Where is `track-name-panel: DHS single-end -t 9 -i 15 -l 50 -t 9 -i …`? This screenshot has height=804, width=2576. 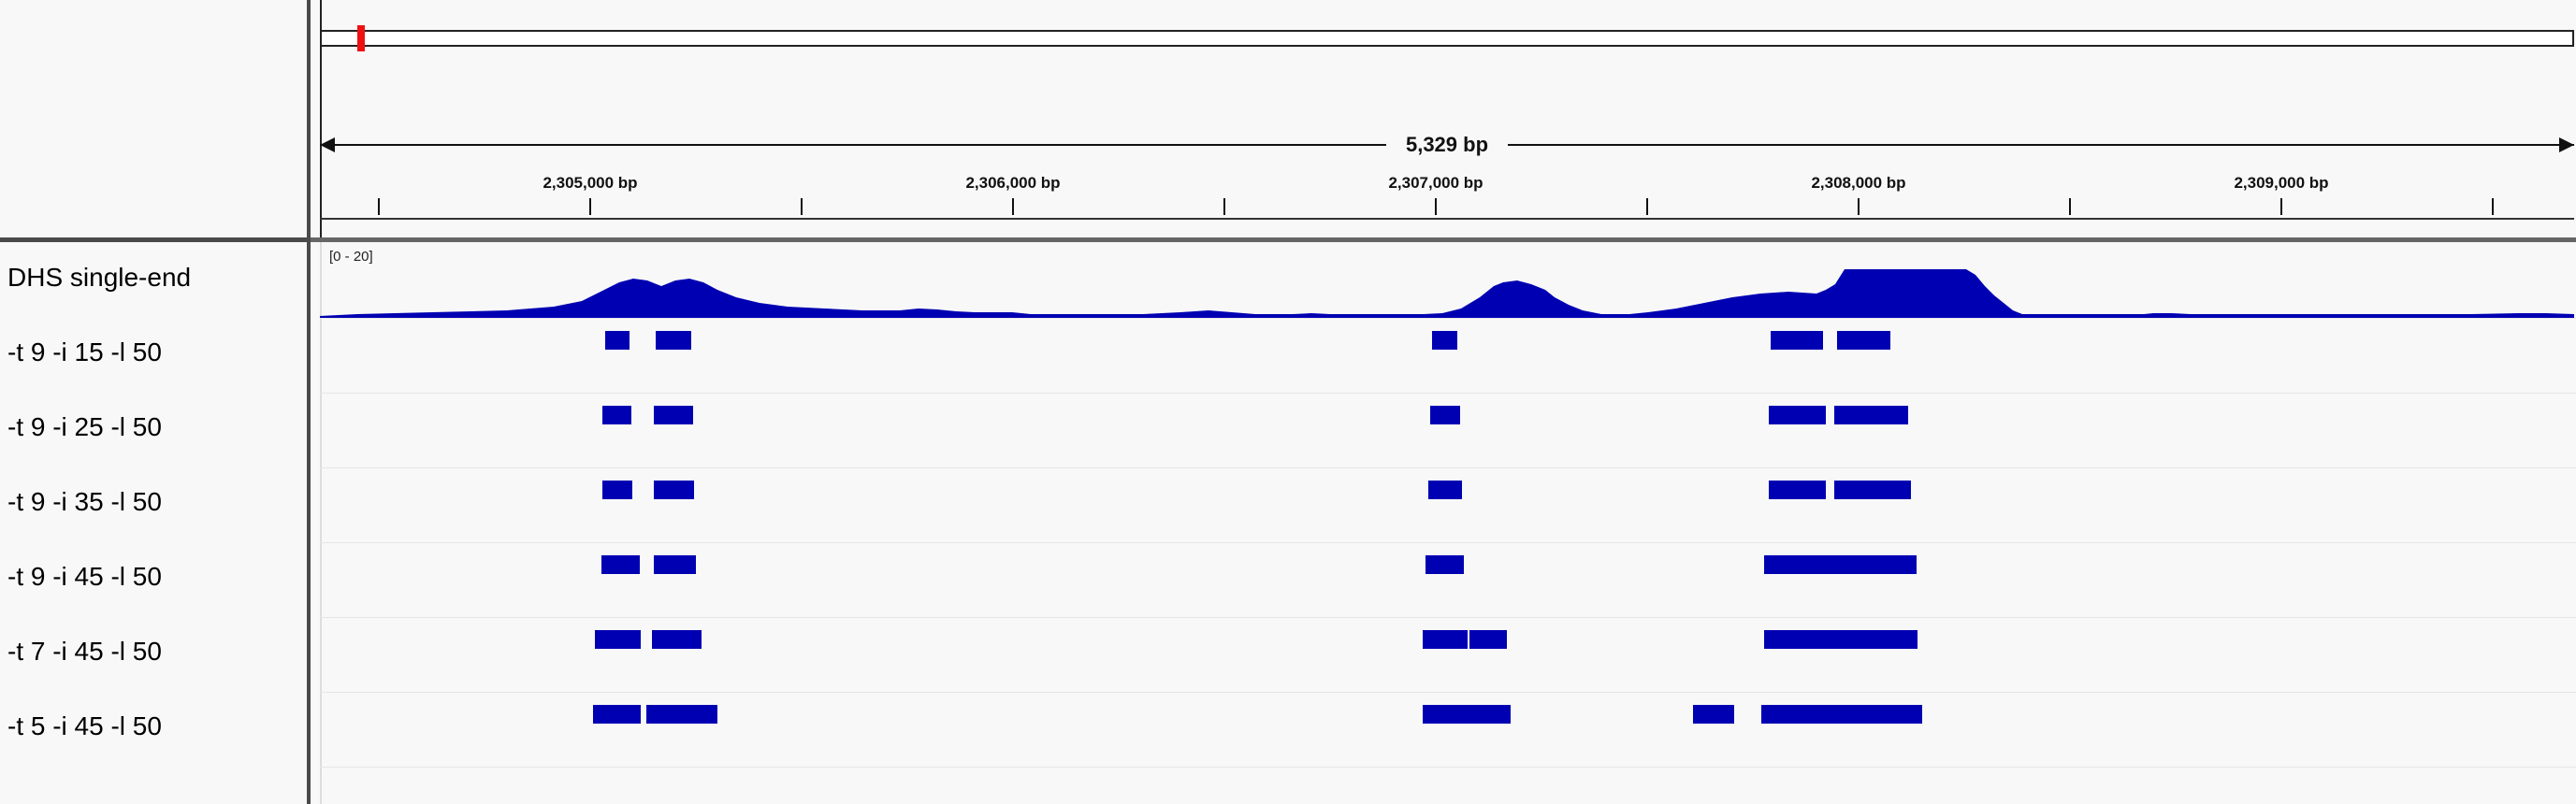
track-name-panel: DHS single-end -t 9 -i 15 -l 50 -t 9 -i … is located at coordinates (153, 402).